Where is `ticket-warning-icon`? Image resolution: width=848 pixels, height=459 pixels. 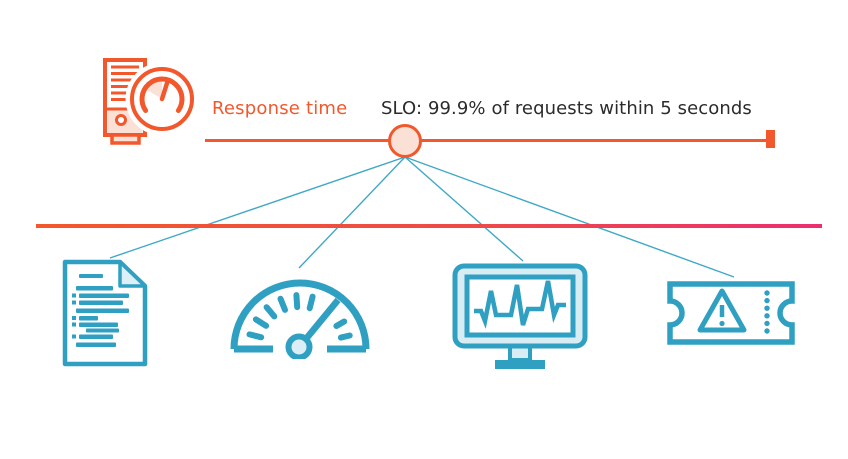
ticket-warning-icon is located at coordinates (731, 313).